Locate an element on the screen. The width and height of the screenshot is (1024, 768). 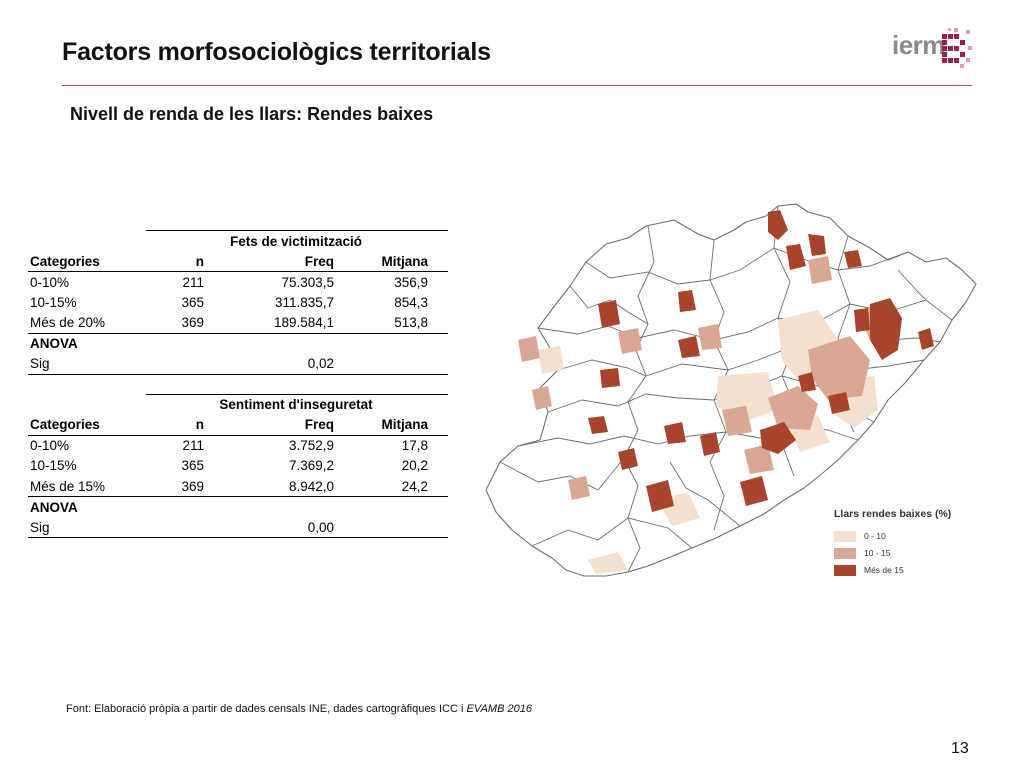
legend-item: 10 - 15 is located at coordinates (892, 553).